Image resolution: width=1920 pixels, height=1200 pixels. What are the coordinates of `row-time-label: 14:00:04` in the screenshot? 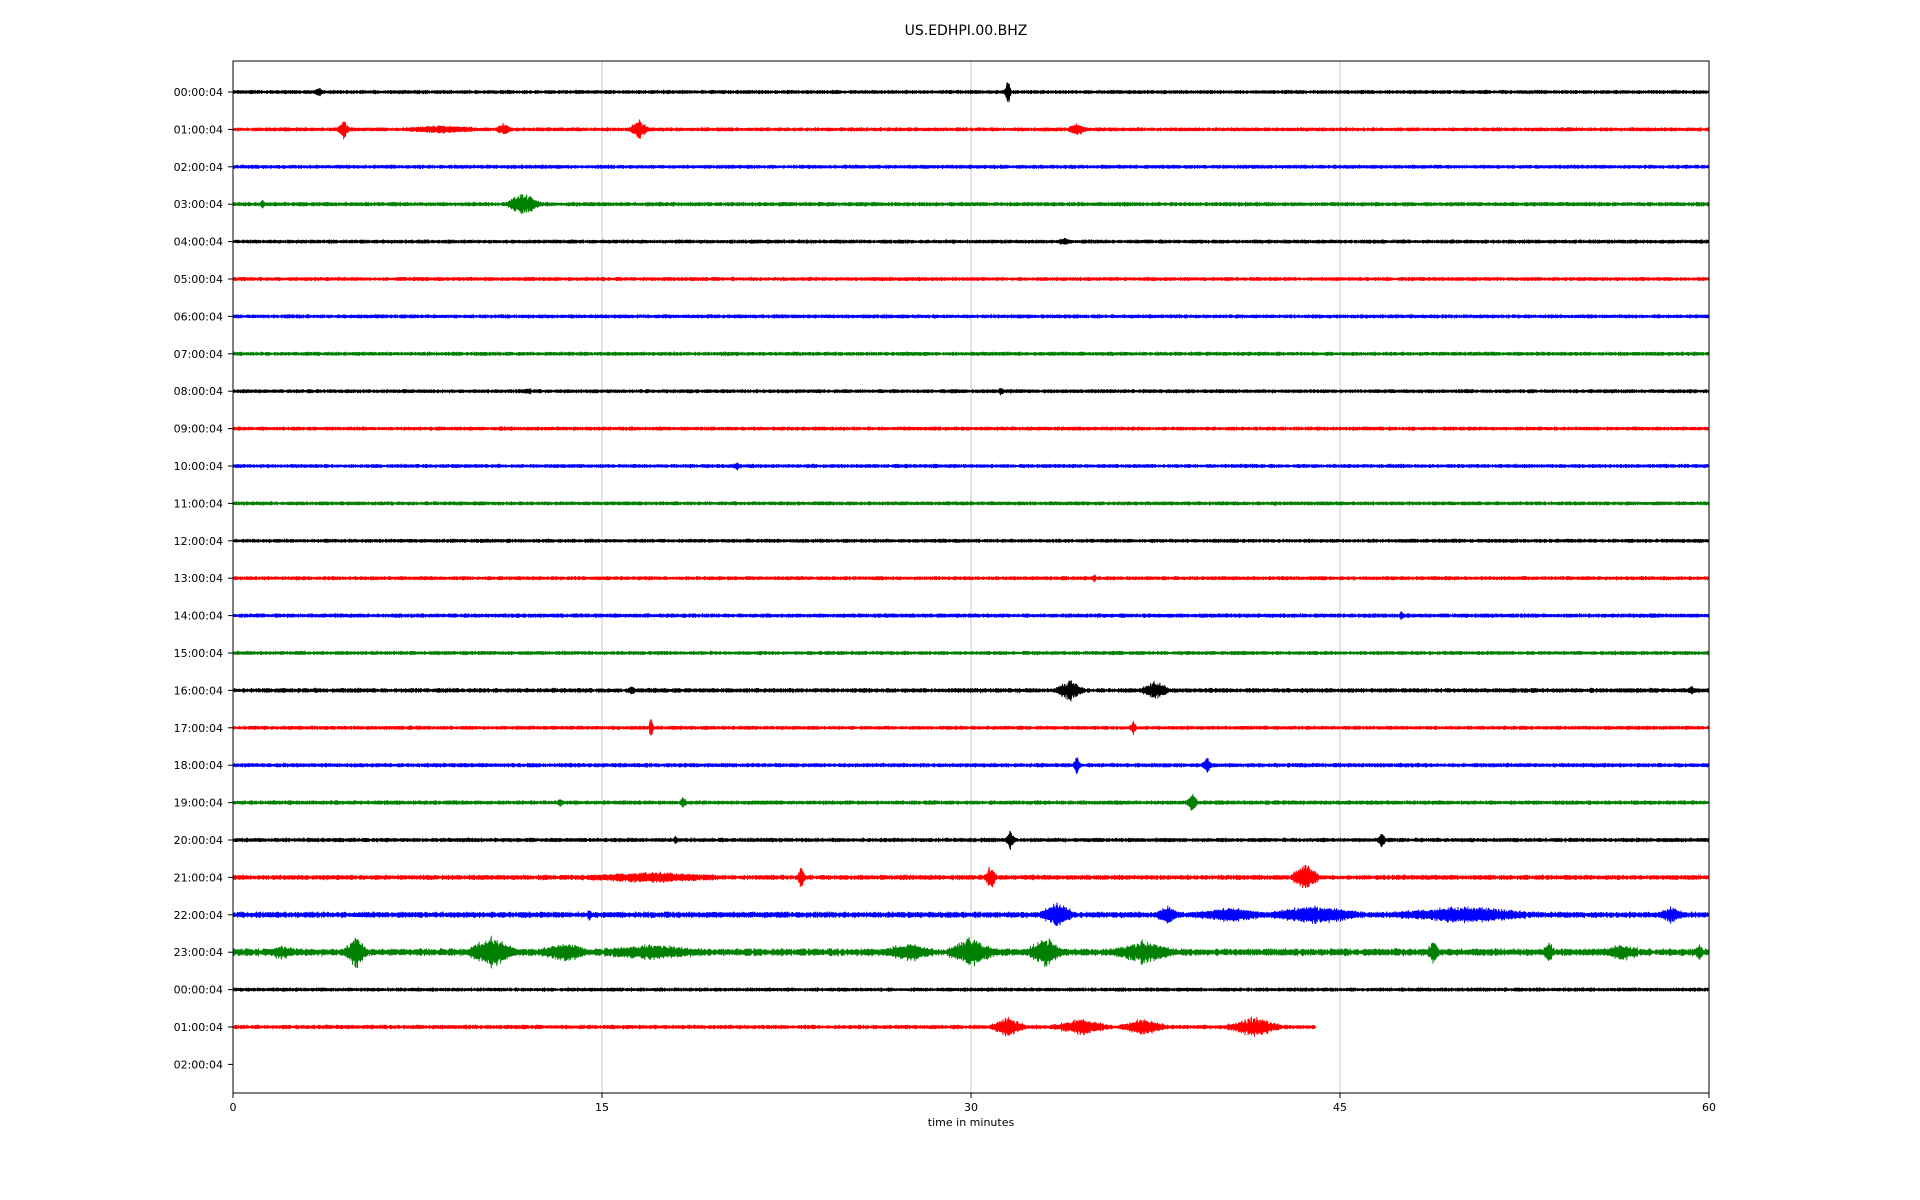 It's located at (198, 616).